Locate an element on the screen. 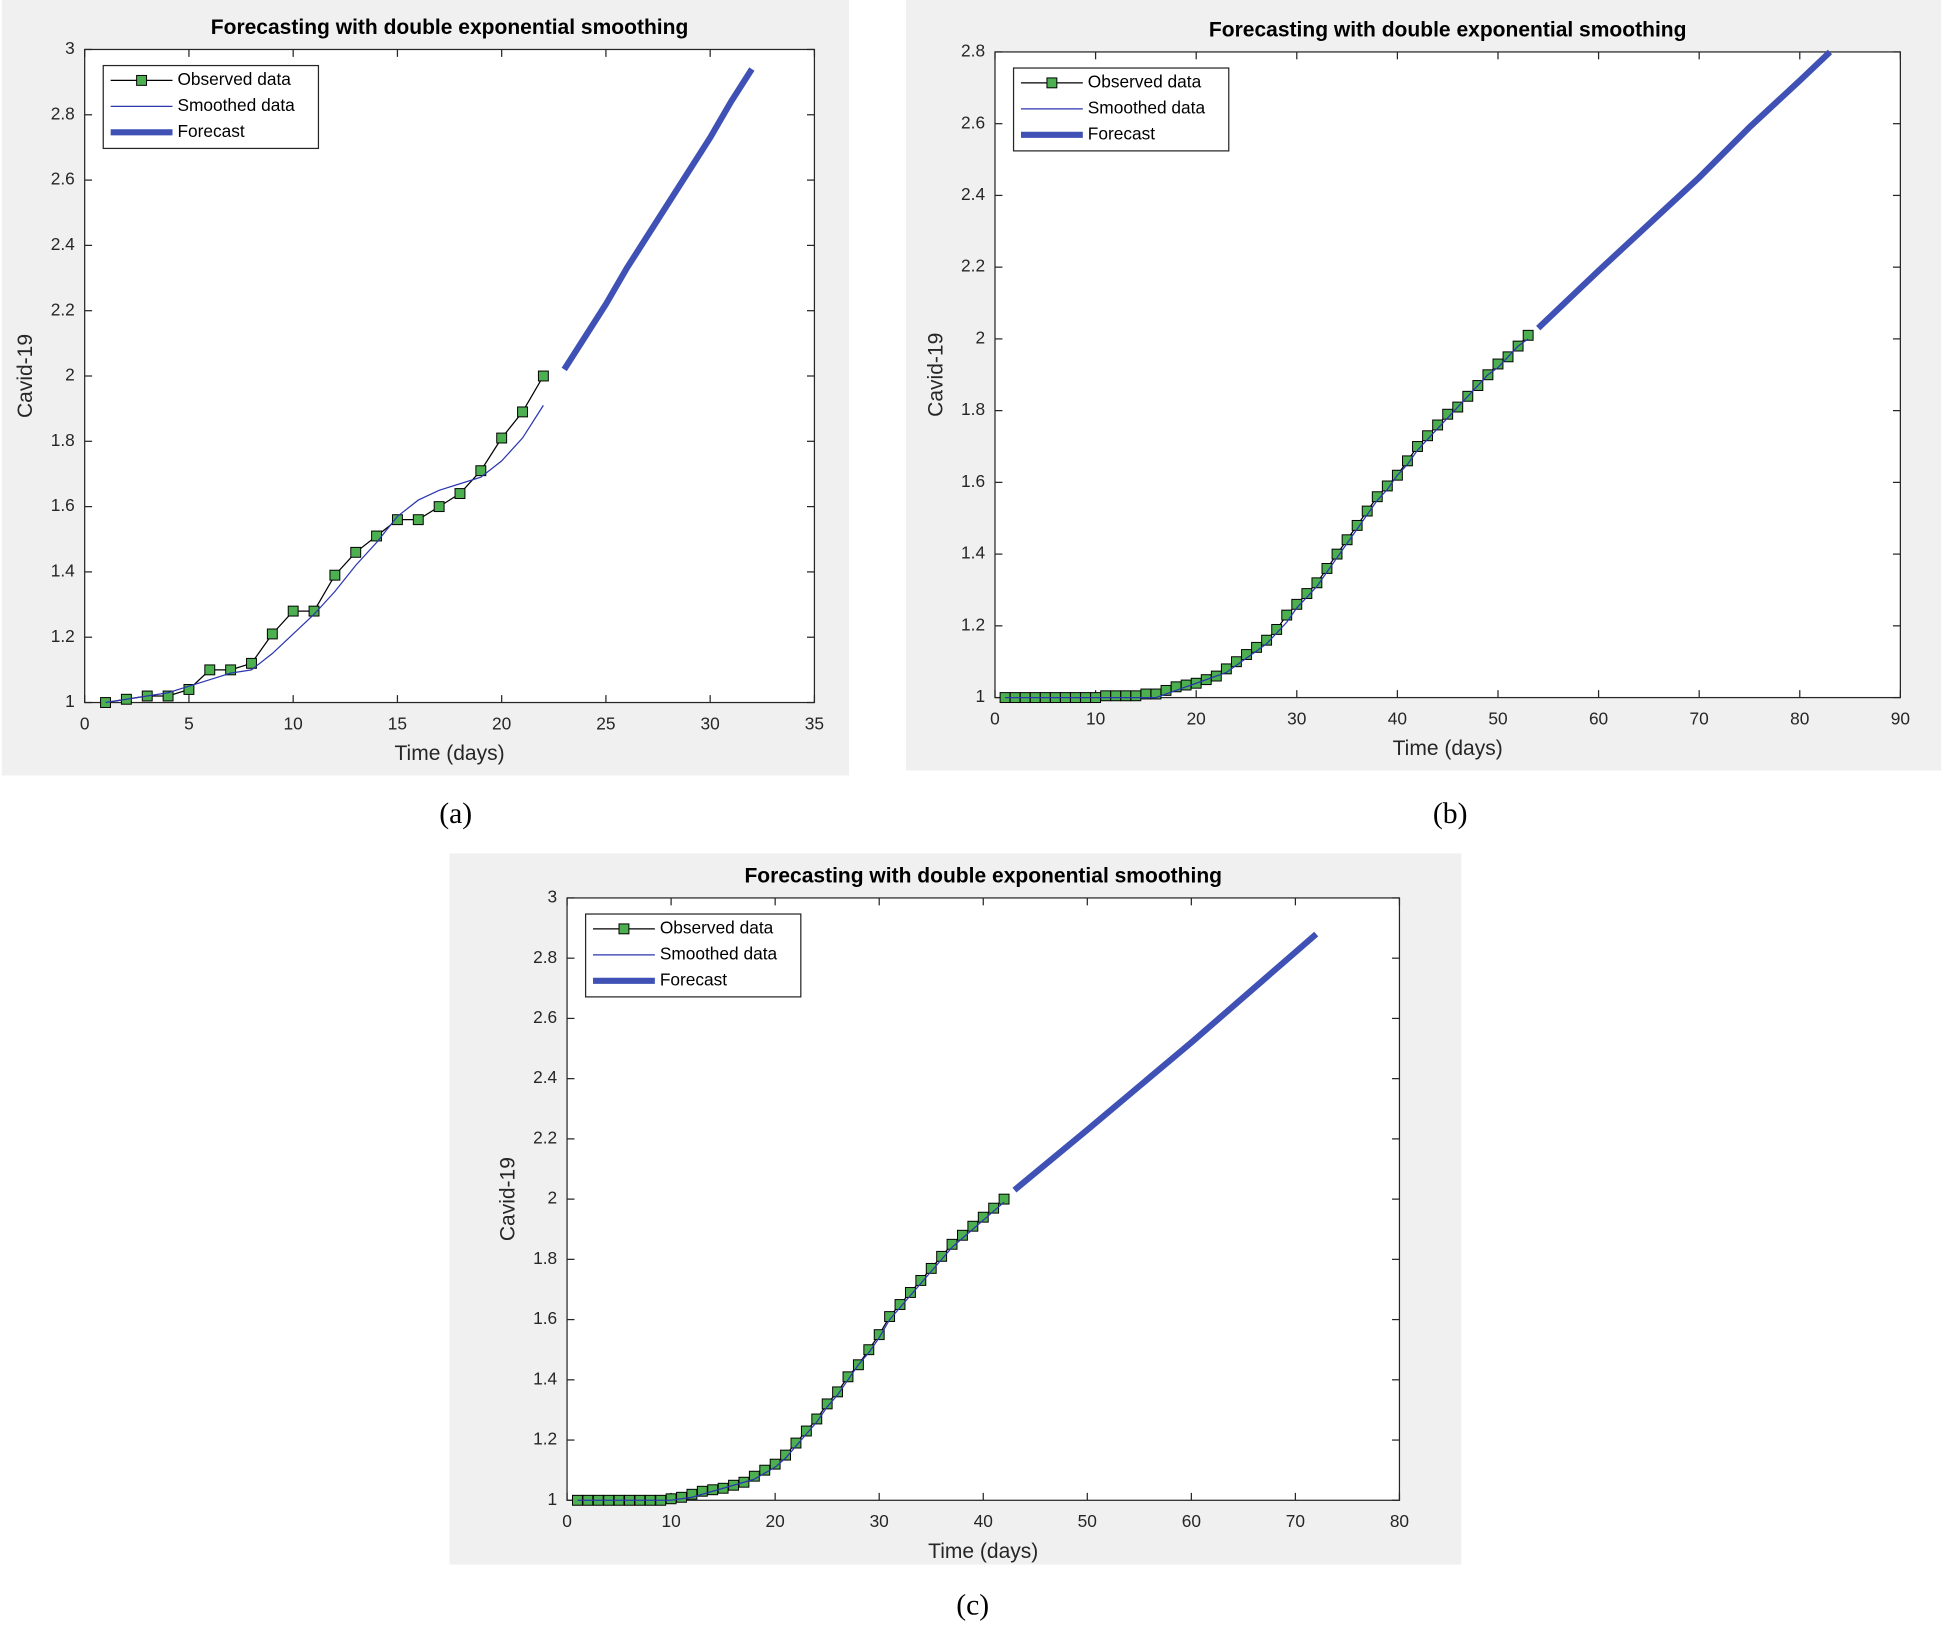 This screenshot has width=1943, height=1645. y-tick-label: 1.8 is located at coordinates (63, 440).